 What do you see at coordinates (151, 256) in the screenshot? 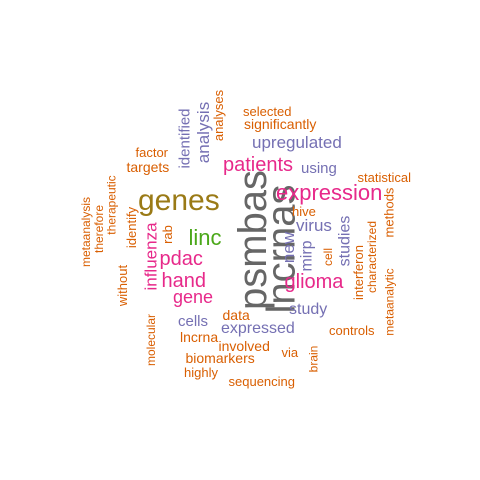
I see `word-influenza: influenza` at bounding box center [151, 256].